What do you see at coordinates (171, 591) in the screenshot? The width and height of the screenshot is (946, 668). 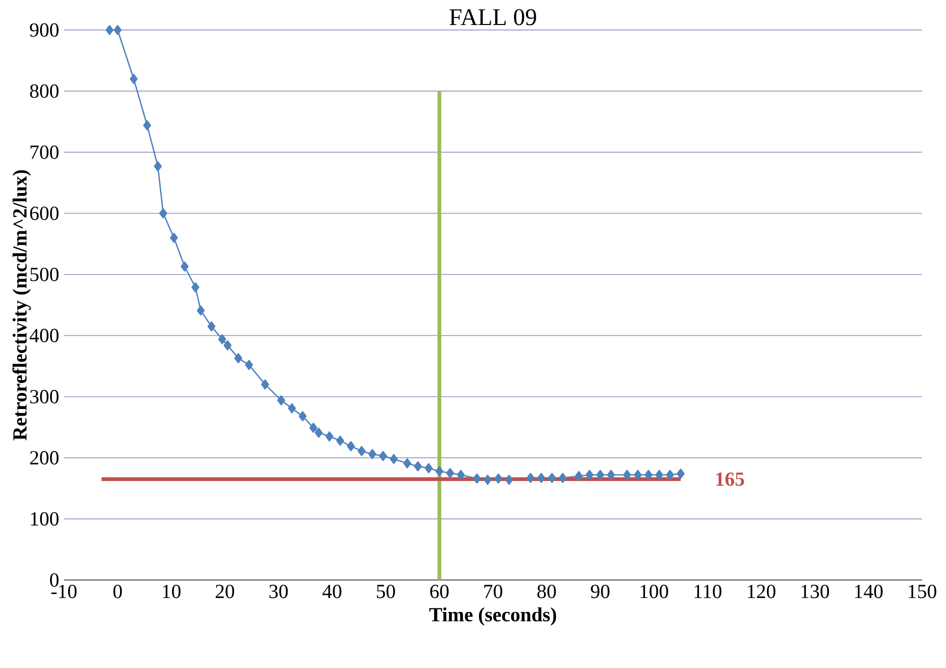 I see `x-tick-label: 10` at bounding box center [171, 591].